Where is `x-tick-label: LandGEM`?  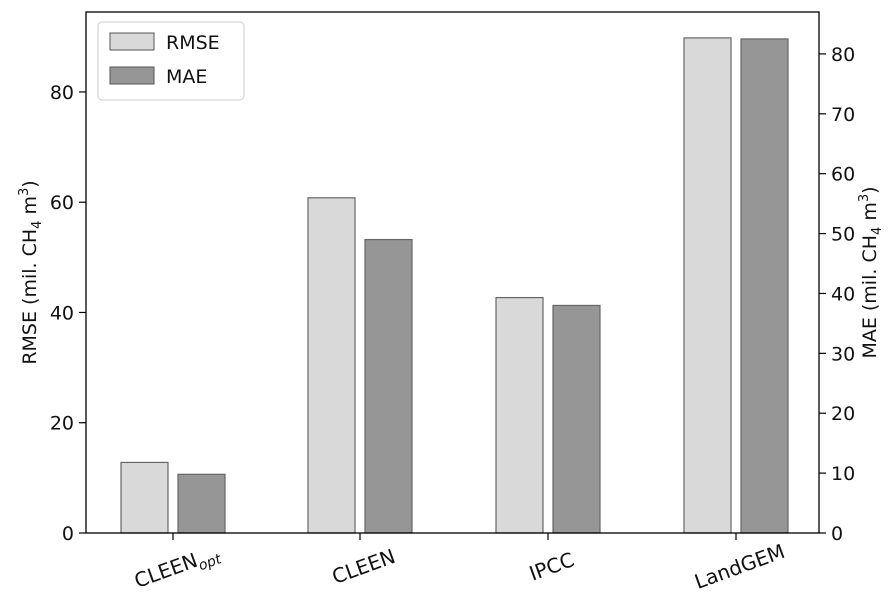 x-tick-label: LandGEM is located at coordinates (739, 566).